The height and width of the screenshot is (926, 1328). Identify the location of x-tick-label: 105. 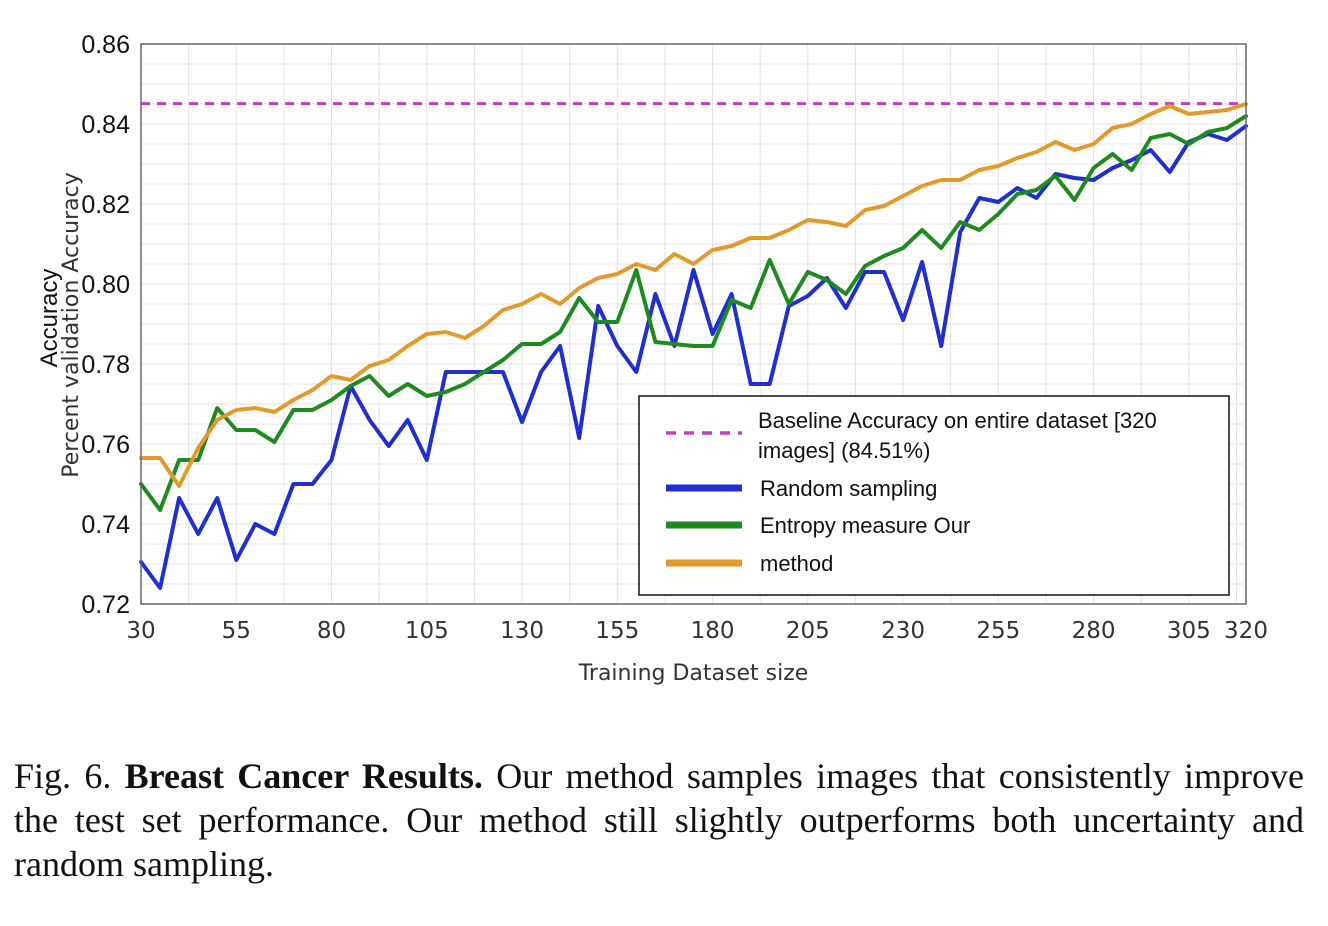
(427, 631).